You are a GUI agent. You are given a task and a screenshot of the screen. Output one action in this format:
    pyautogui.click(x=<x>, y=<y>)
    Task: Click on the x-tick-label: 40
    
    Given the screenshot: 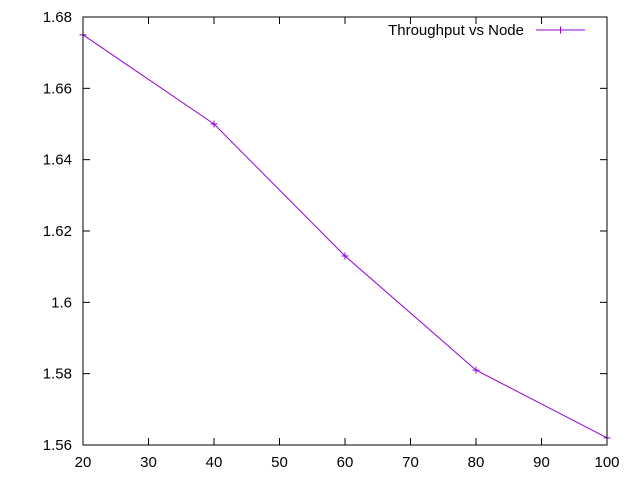 What is the action you would take?
    pyautogui.click(x=214, y=462)
    